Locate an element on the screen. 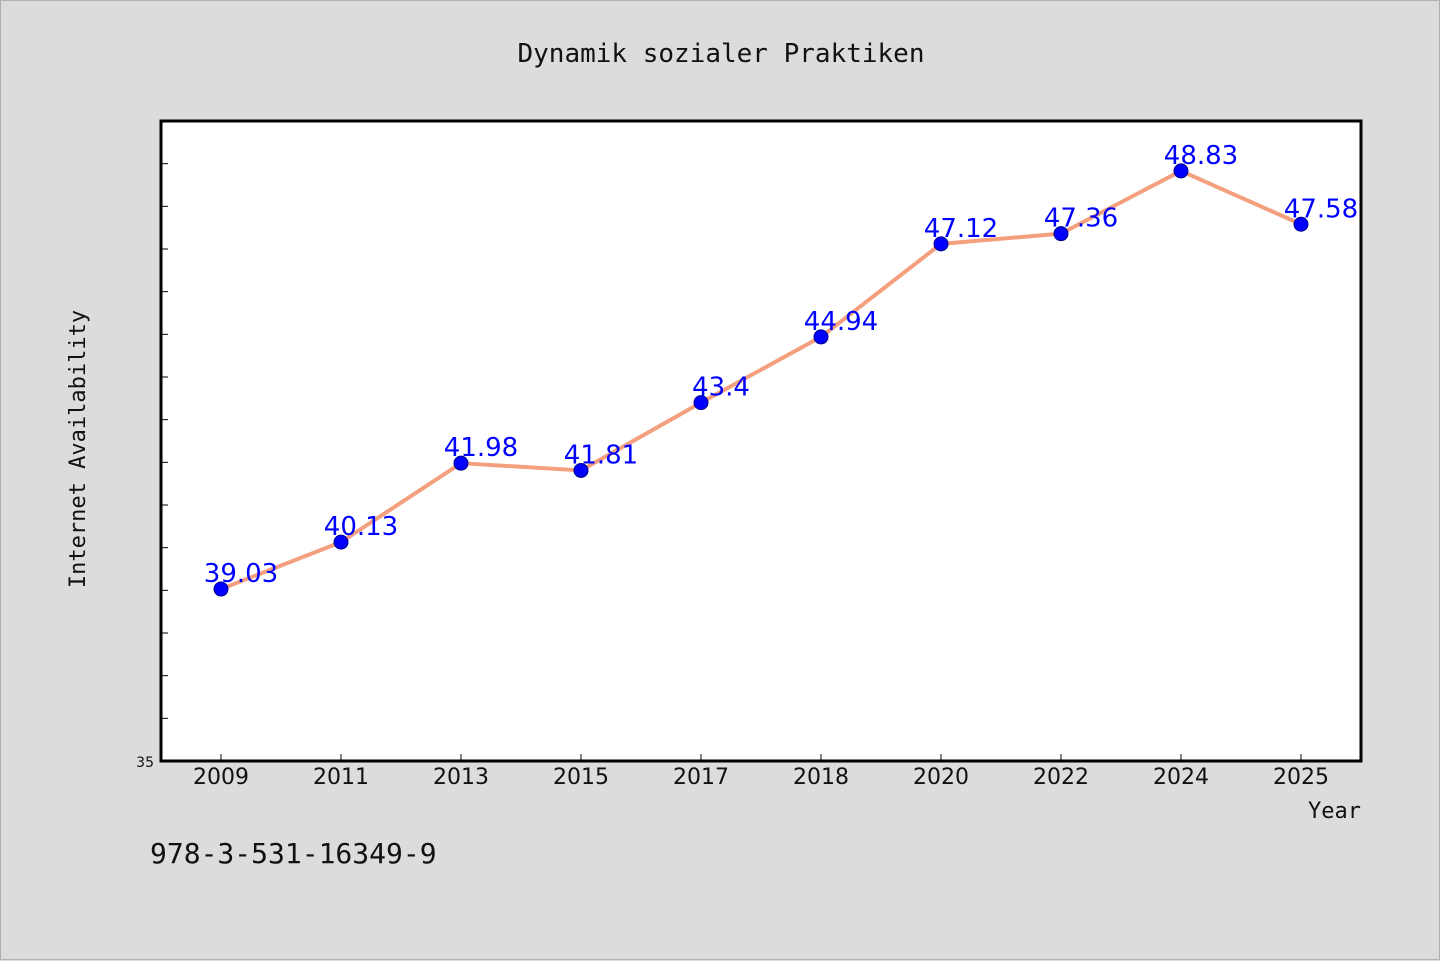 This screenshot has height=961, width=1440. data-label: 47.58 is located at coordinates (1321, 209).